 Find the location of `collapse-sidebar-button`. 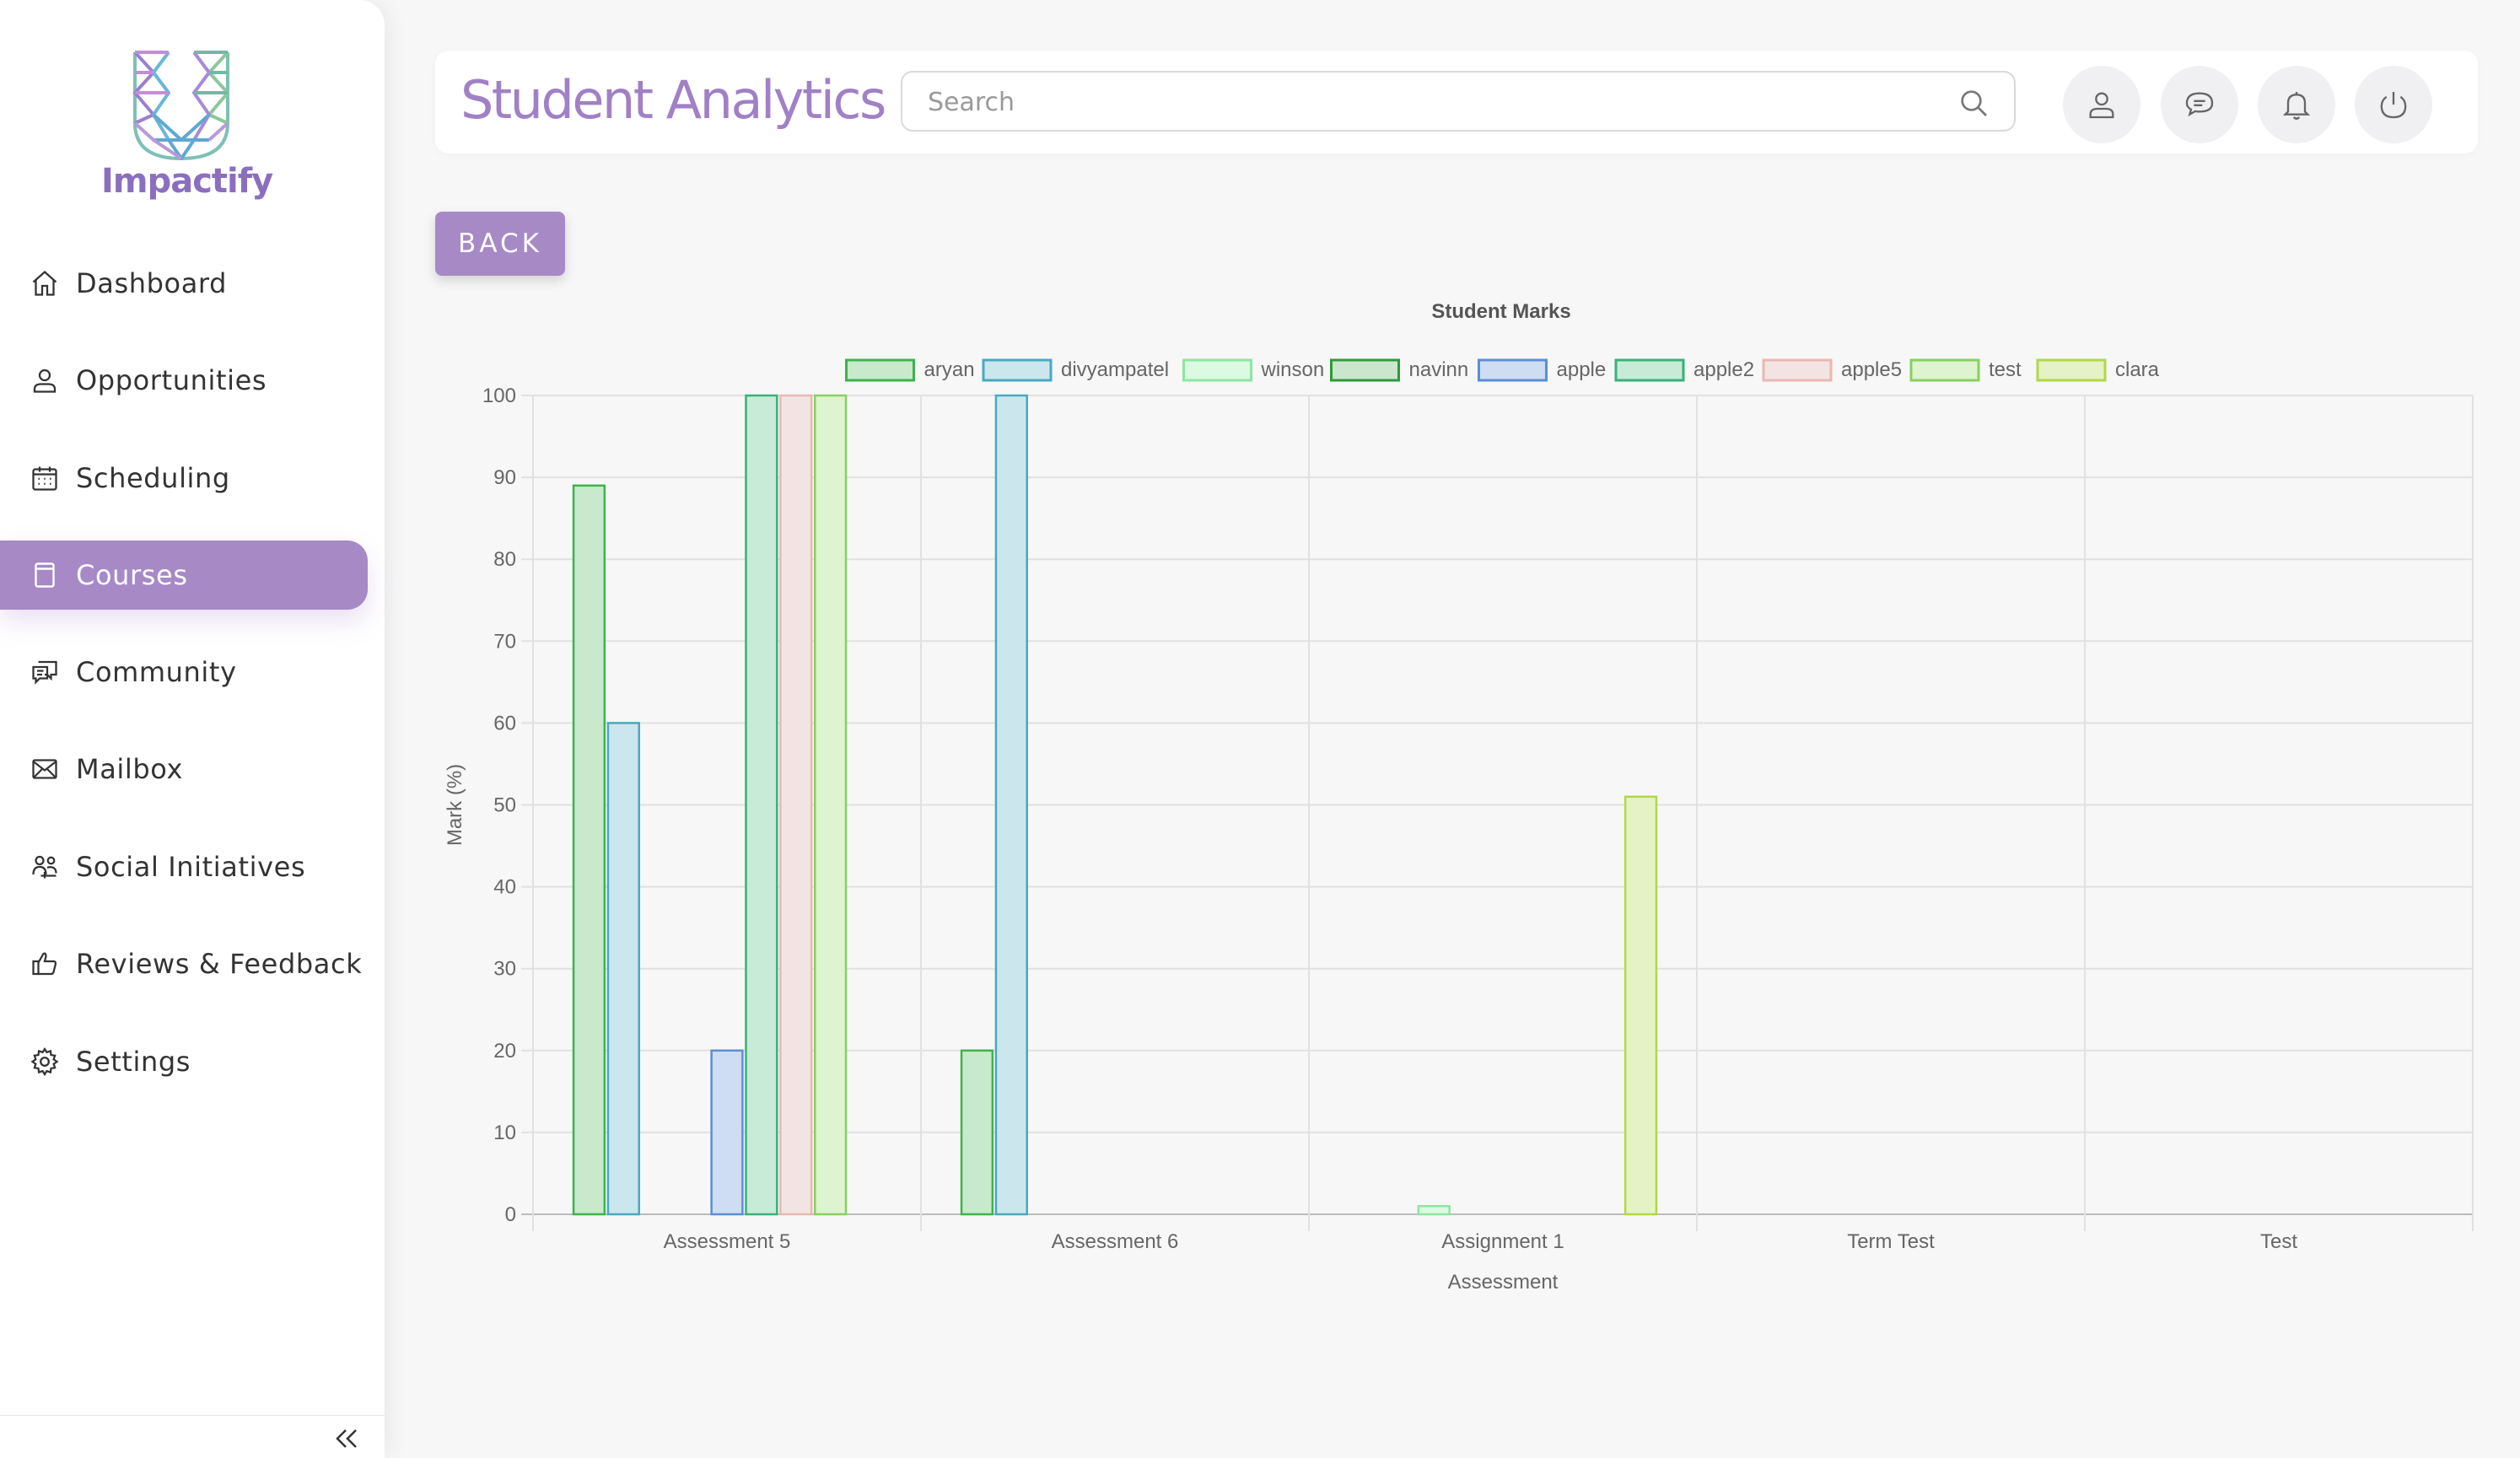

collapse-sidebar-button is located at coordinates (347, 1438).